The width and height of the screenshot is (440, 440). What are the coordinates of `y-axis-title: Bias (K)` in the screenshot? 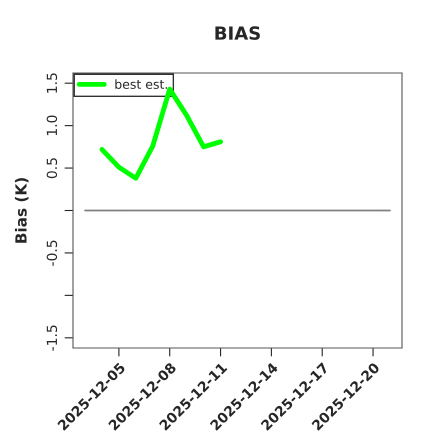 It's located at (21, 210).